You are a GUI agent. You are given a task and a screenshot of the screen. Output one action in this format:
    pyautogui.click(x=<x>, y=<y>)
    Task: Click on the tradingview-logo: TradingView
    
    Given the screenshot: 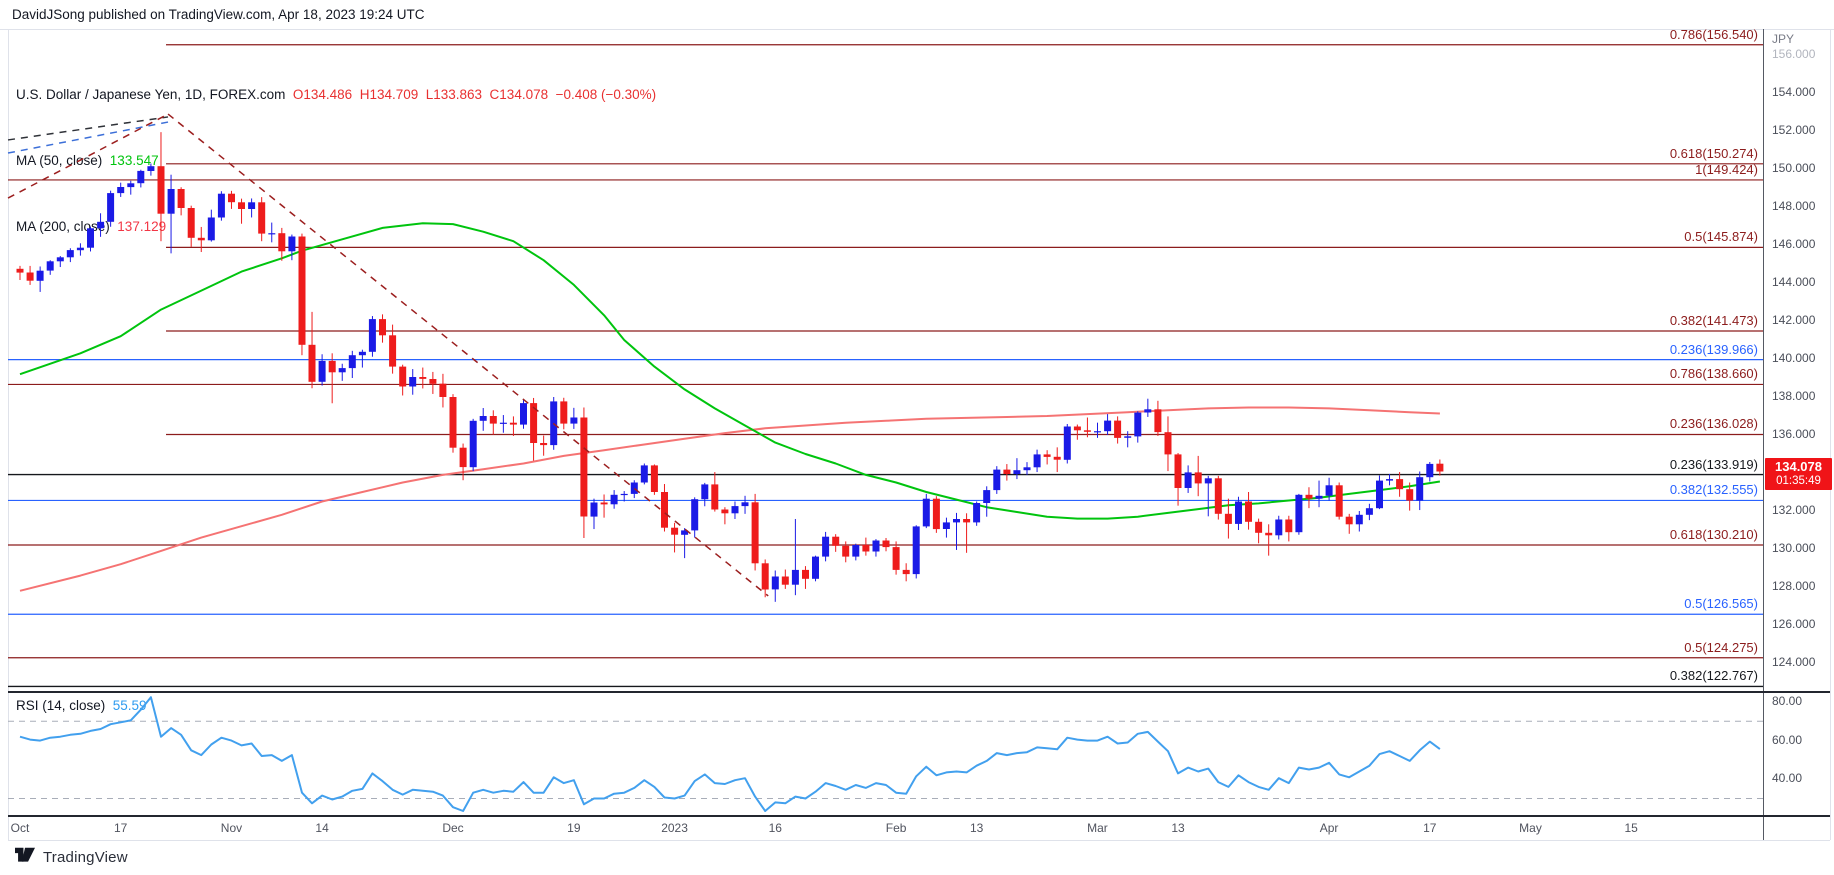 What is the action you would take?
    pyautogui.click(x=71, y=857)
    